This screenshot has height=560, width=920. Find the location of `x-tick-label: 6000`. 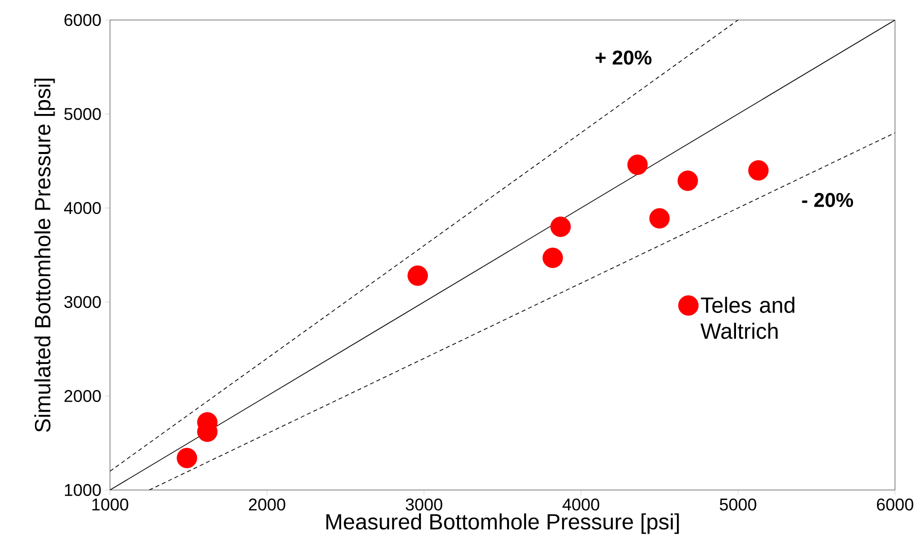

x-tick-label: 6000 is located at coordinates (895, 504).